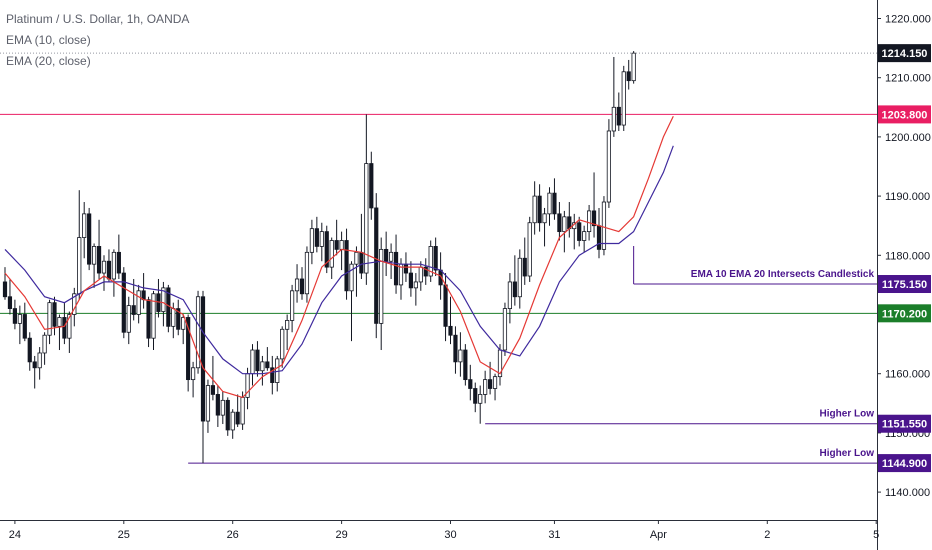  I want to click on y-tick-label: 1220.000, so click(908, 20).